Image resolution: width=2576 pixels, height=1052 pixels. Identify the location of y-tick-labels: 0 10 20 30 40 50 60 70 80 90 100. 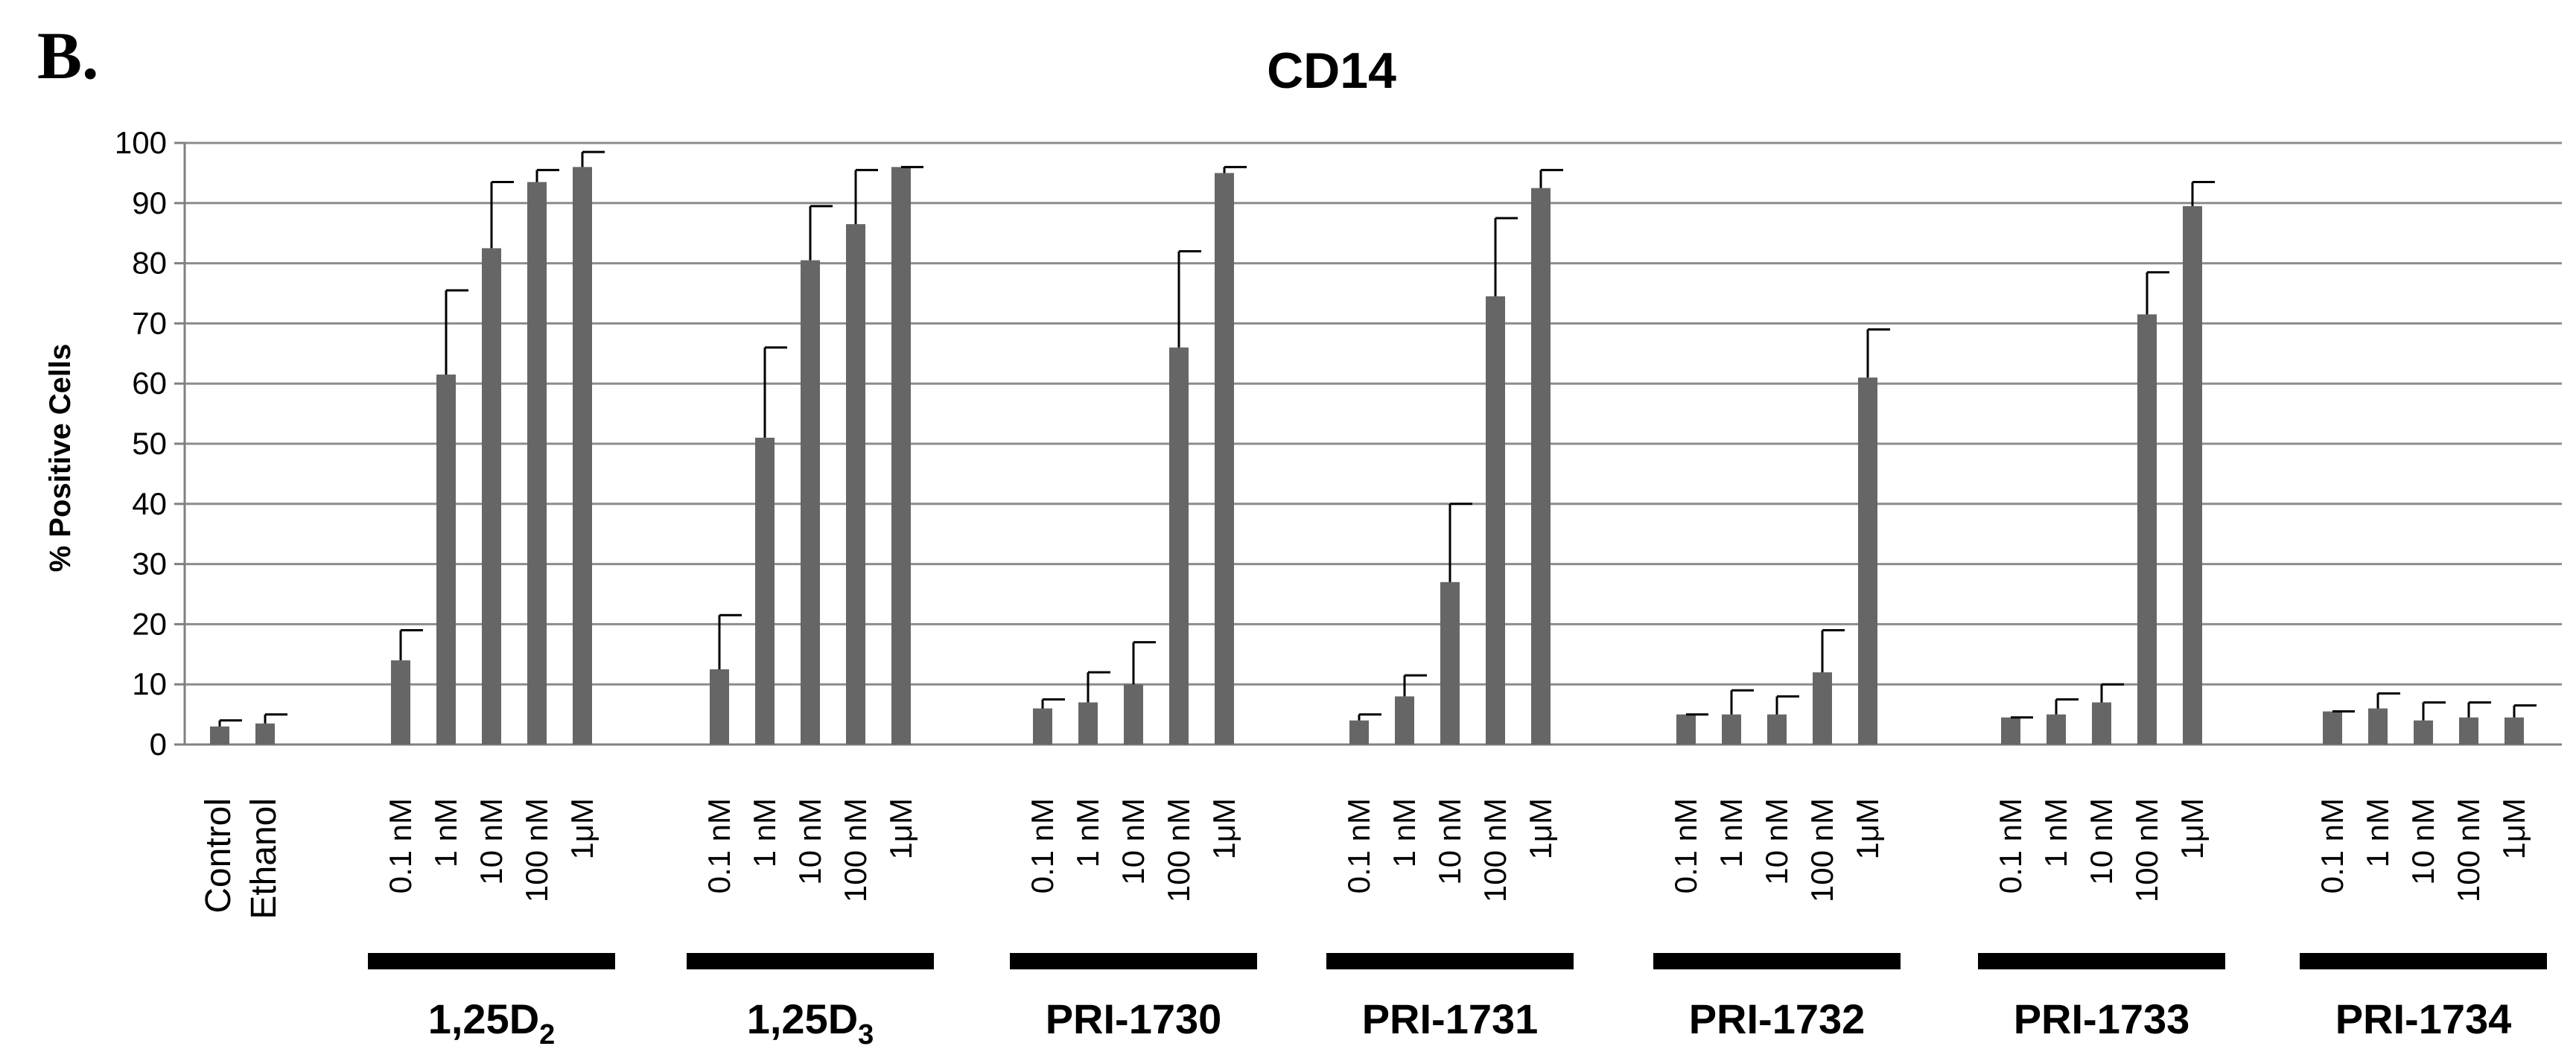
(141, 443).